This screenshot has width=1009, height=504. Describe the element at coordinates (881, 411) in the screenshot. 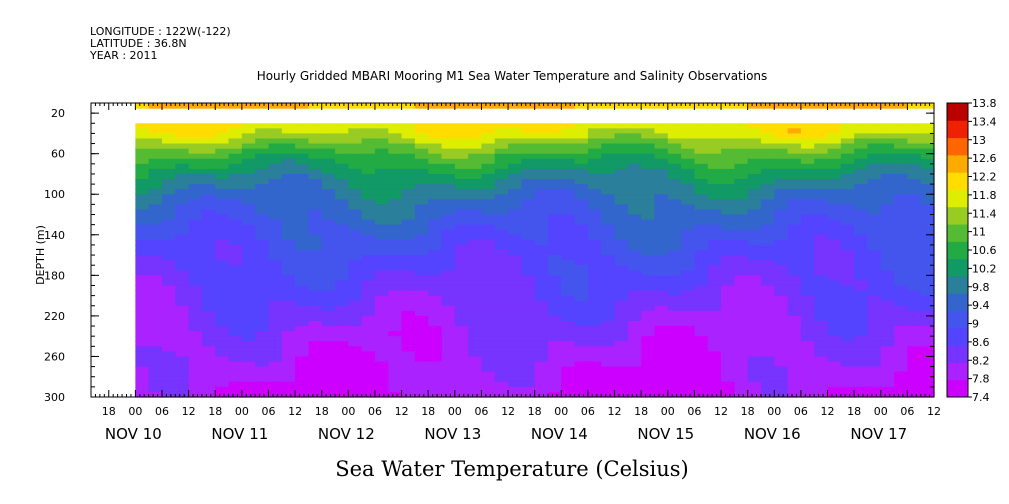

I see `x-hour-label: 00` at that location.